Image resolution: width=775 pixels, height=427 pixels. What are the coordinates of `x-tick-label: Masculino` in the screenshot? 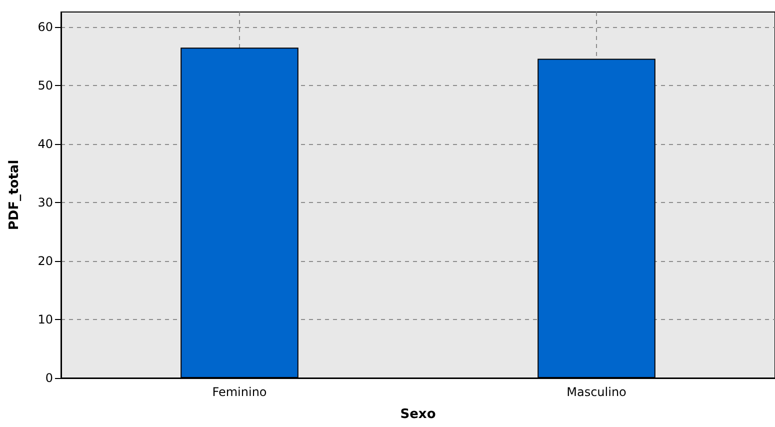 It's located at (596, 392).